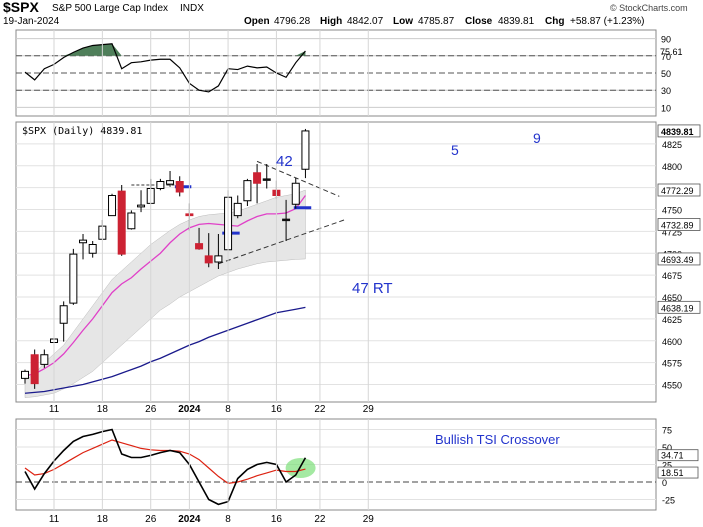 The image size is (703, 527). I want to click on low-value: 4785.87, so click(436, 21).